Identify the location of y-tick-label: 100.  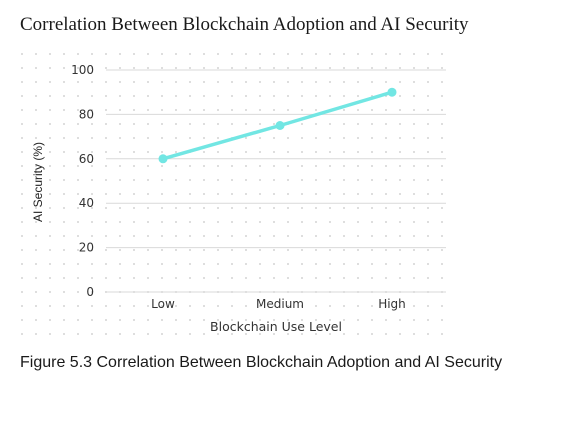
(82, 70).